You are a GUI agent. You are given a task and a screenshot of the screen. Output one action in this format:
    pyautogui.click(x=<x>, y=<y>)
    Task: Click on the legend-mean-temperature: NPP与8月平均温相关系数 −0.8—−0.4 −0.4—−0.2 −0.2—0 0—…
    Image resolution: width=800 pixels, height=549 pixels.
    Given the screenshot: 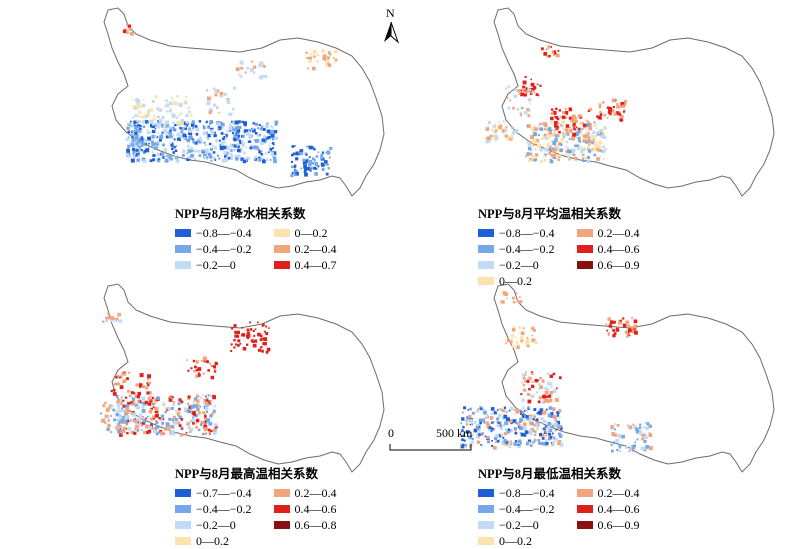 What is the action you would take?
    pyautogui.click(x=559, y=247)
    